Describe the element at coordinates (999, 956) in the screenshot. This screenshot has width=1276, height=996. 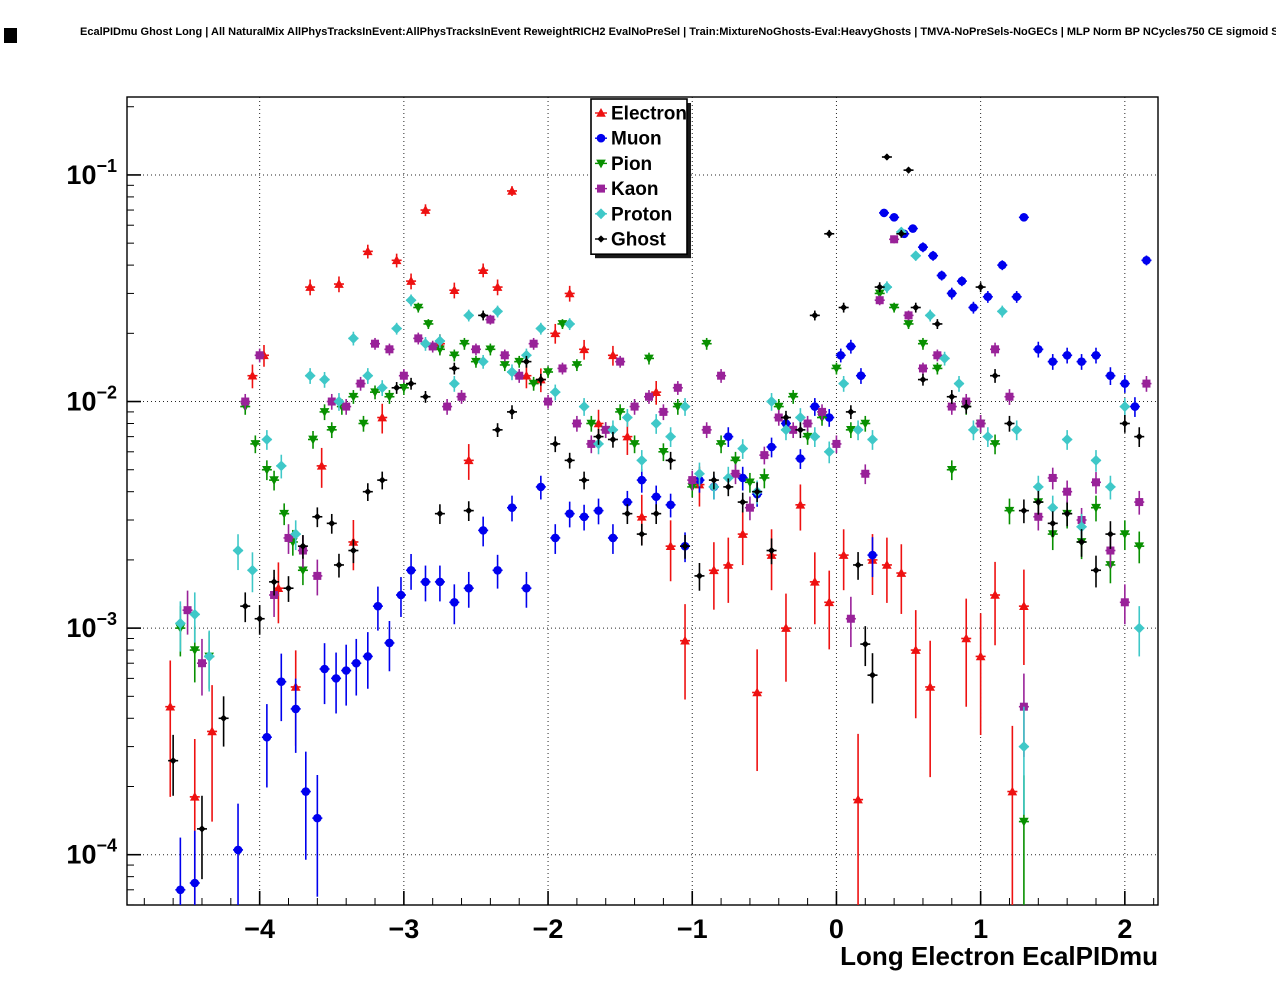
I see `x-axis-title: Long Electron EcalPIDmu` at that location.